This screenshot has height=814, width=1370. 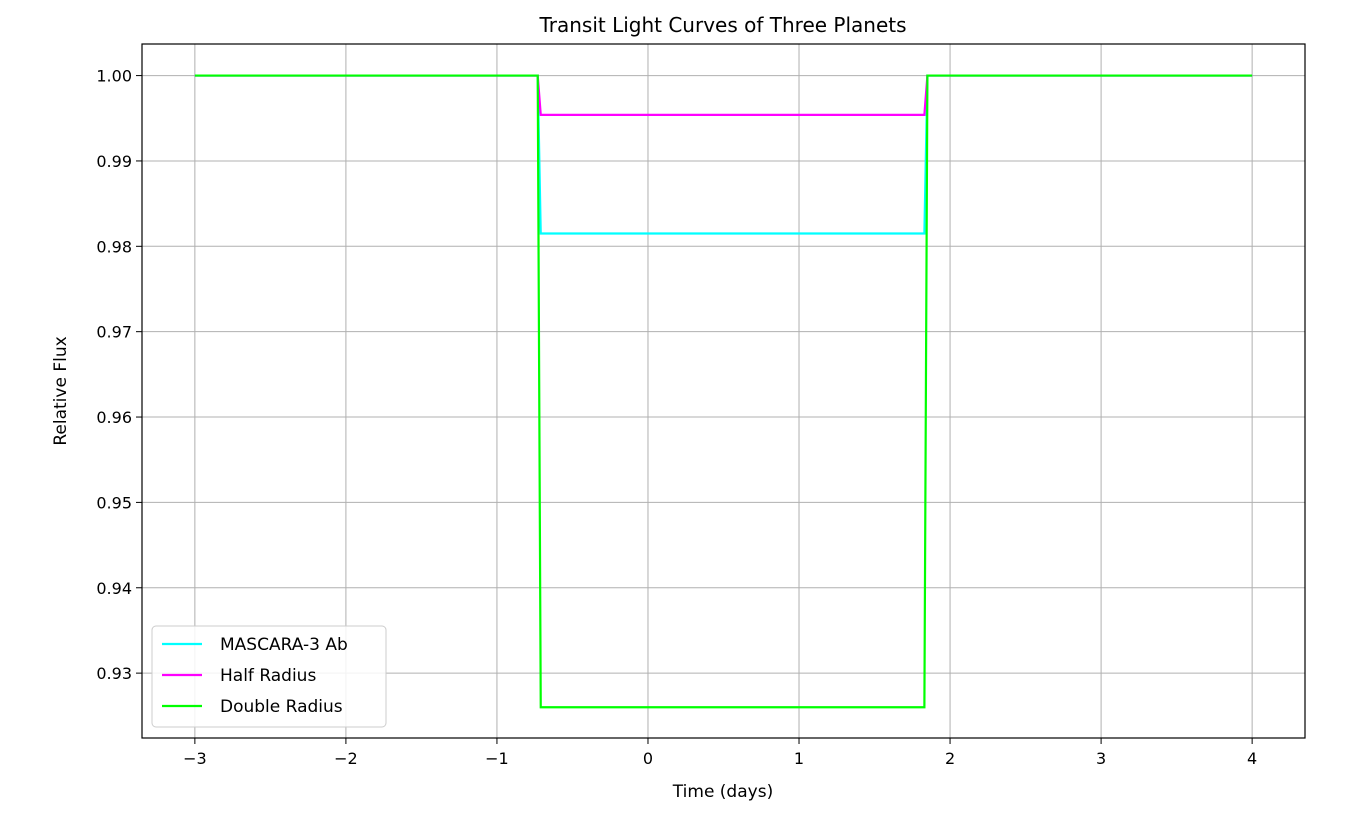 What do you see at coordinates (722, 25) in the screenshot?
I see `chart-title: Transit Light Curves of Three Planets` at bounding box center [722, 25].